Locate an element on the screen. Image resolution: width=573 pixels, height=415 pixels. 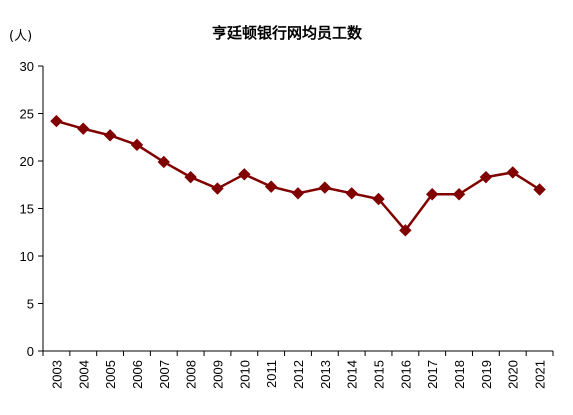
x-tick-label: 2010 is located at coordinates (244, 374).